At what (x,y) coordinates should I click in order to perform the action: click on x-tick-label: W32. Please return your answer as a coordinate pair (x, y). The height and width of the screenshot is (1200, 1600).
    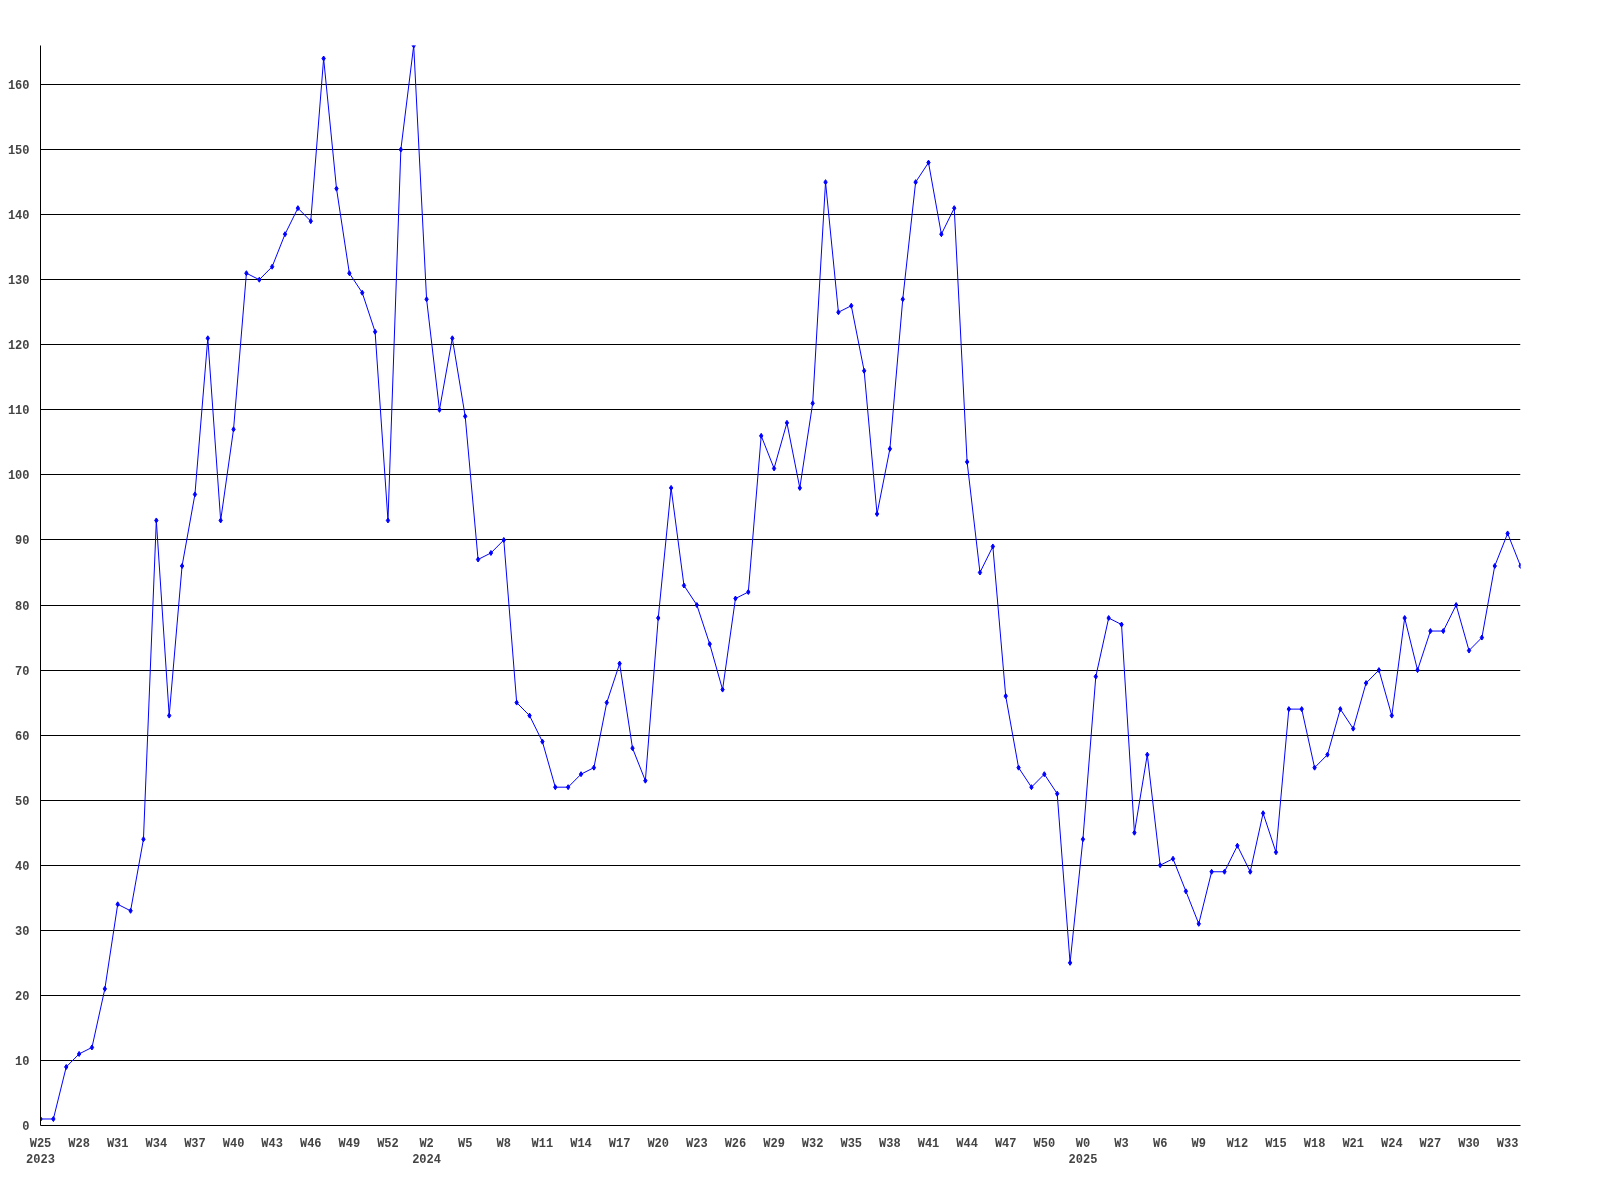
    Looking at the image, I should click on (812, 1143).